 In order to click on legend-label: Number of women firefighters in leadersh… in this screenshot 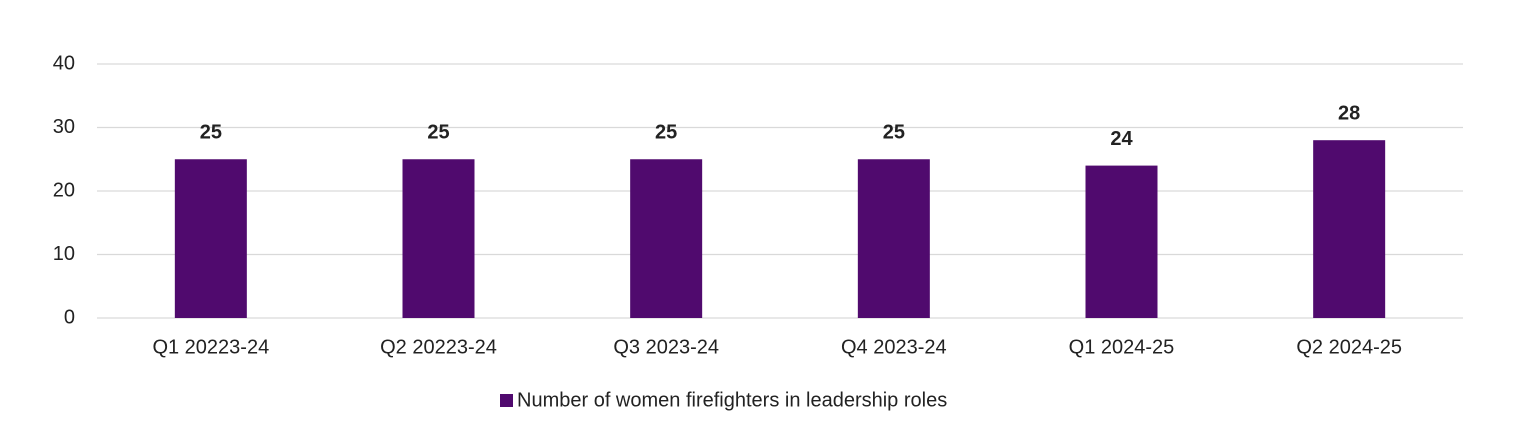, I will do `click(732, 400)`.